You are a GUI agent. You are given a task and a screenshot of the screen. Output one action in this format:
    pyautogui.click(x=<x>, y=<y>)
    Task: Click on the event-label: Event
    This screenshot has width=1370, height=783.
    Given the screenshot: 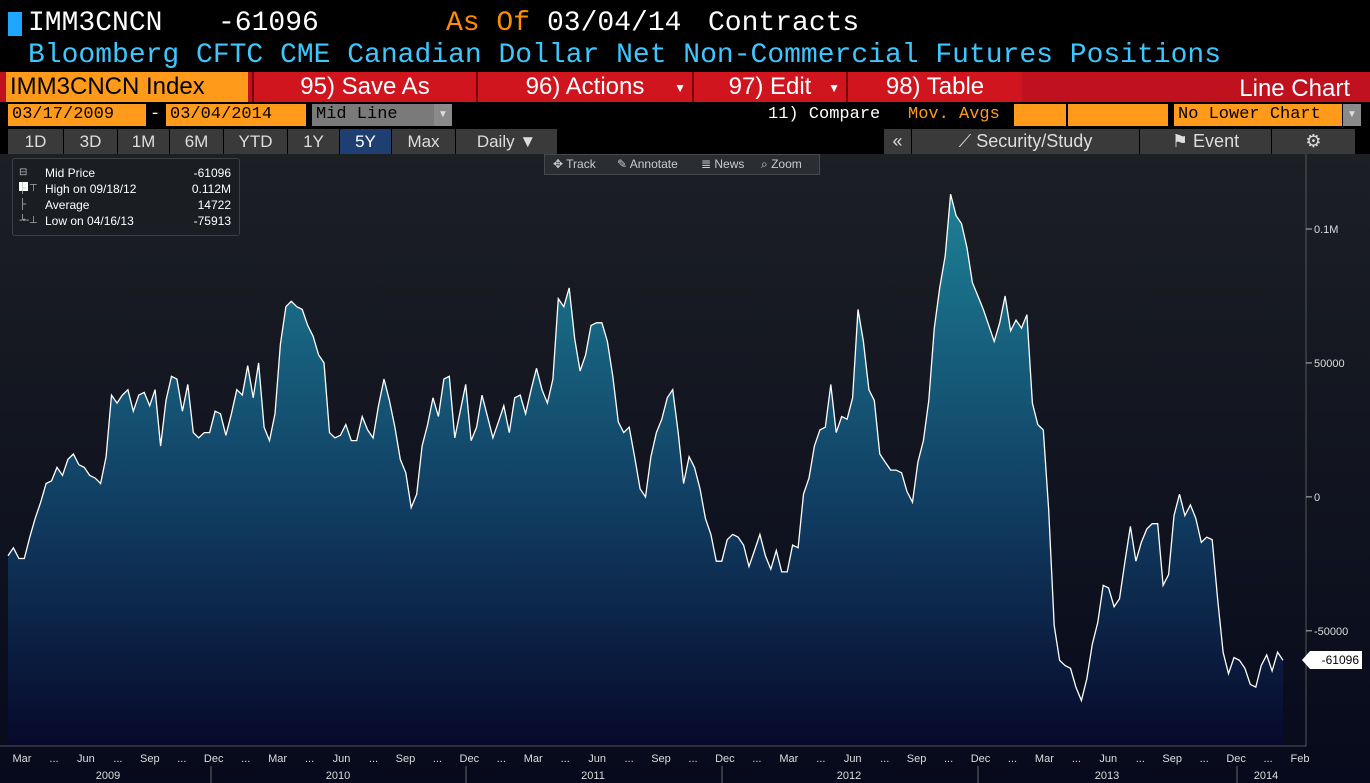 What is the action you would take?
    pyautogui.click(x=1216, y=141)
    